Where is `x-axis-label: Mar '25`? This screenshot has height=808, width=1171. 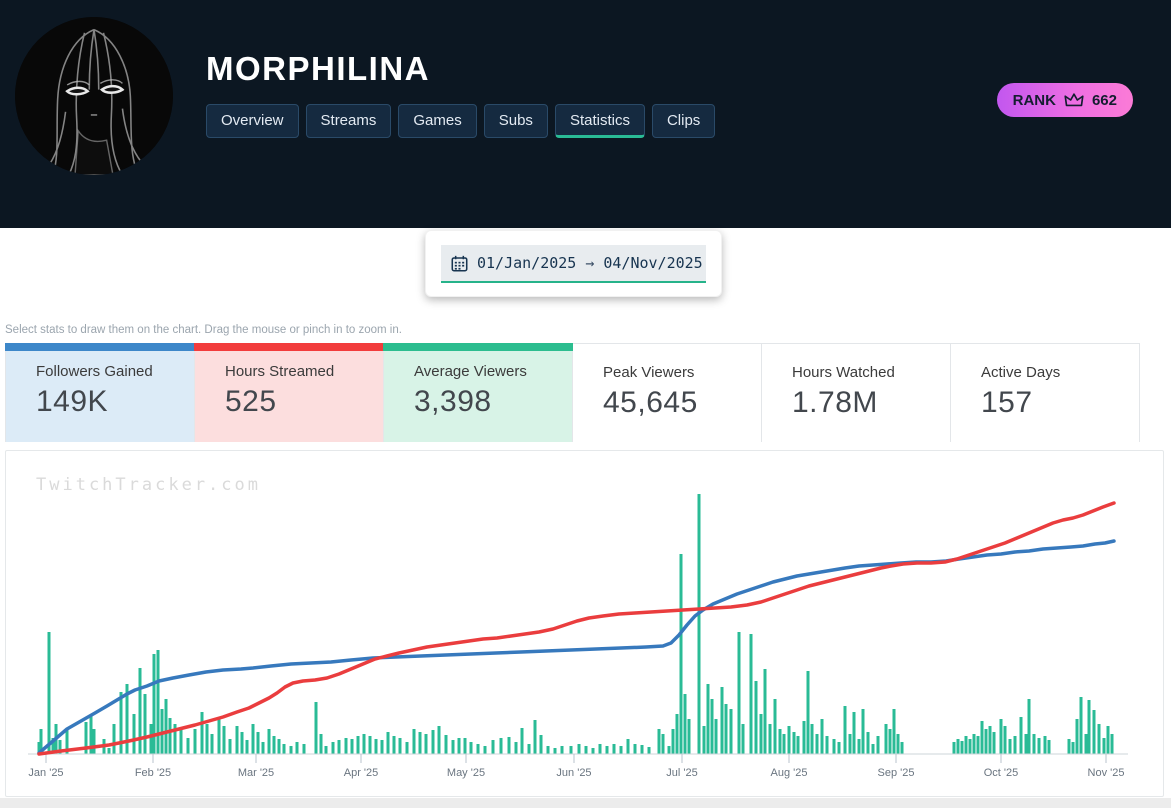
x-axis-label: Mar '25 is located at coordinates (256, 773).